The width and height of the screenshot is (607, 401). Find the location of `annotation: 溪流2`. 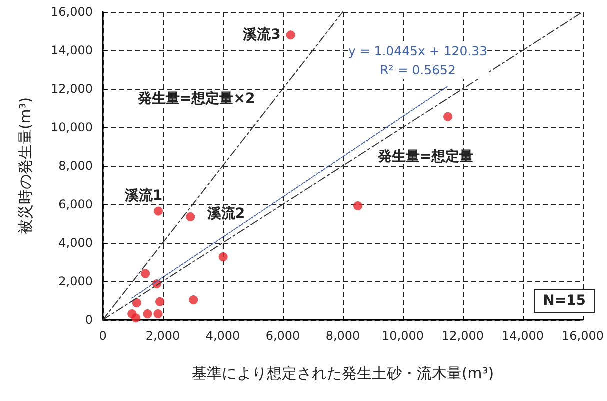

annotation: 溪流2 is located at coordinates (226, 213).